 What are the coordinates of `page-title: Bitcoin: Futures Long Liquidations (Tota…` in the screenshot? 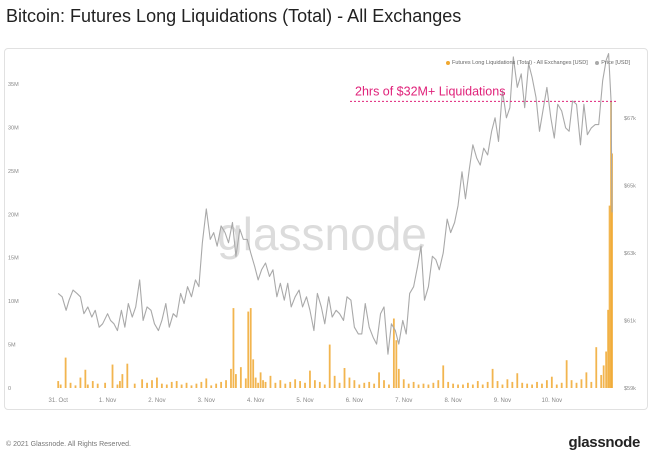 It's located at (234, 16).